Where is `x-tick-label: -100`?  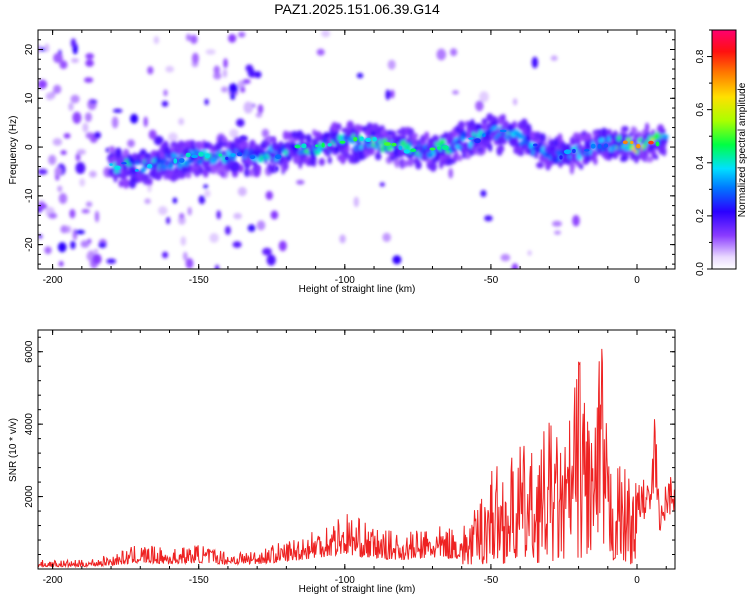 x-tick-label: -100 is located at coordinates (345, 280).